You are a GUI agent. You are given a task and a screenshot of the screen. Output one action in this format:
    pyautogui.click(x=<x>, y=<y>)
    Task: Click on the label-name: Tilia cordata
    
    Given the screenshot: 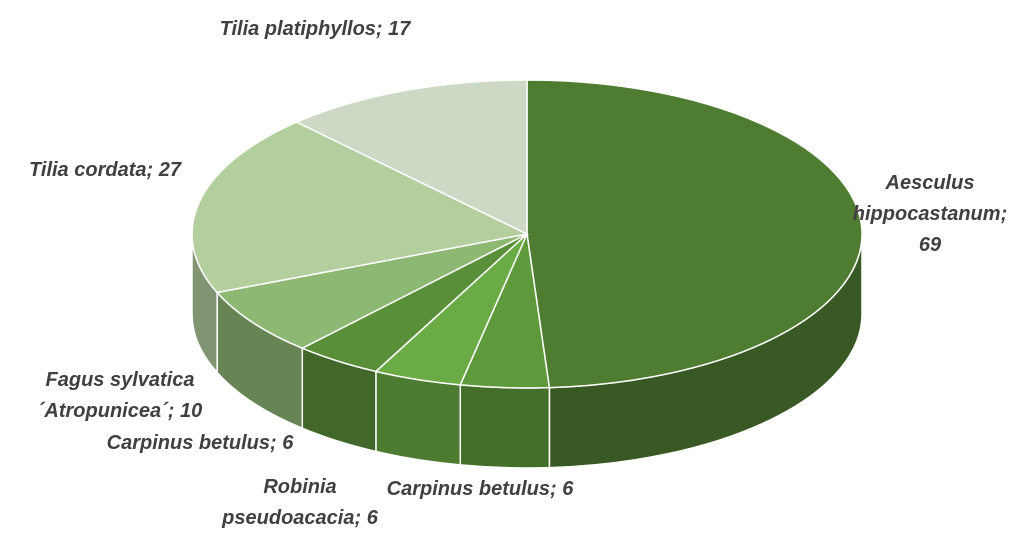 What is the action you would take?
    pyautogui.click(x=88, y=170)
    